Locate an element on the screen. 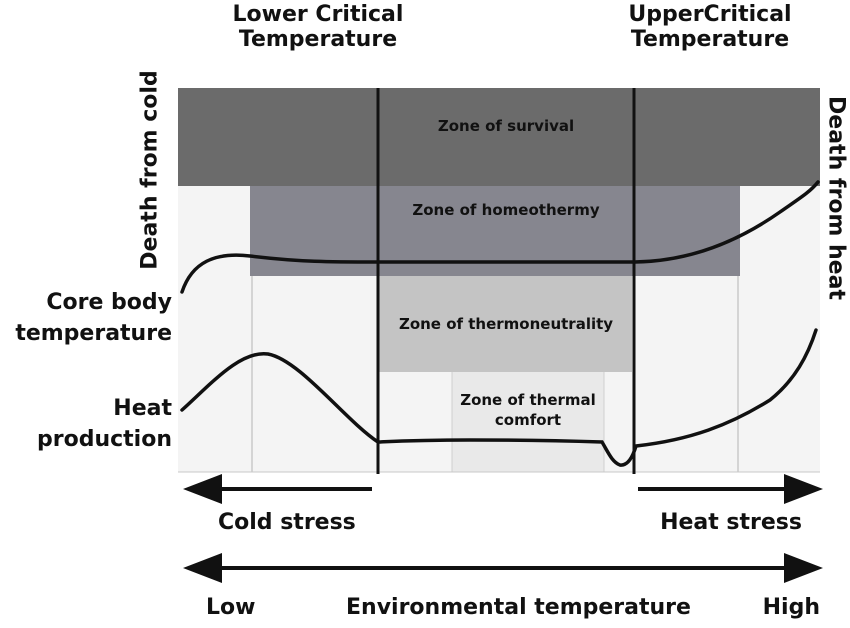 This screenshot has height=628, width=850. upper-critical-header: UpperCritical Temperature is located at coordinates (710, 27).